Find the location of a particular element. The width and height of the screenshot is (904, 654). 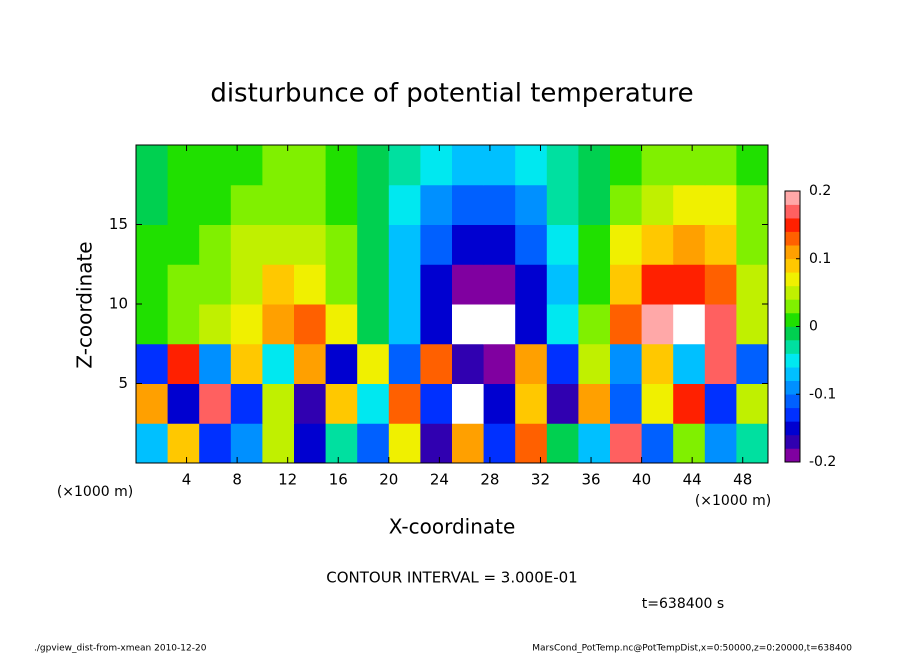

y-tick-label: 10 is located at coordinates (118, 304).